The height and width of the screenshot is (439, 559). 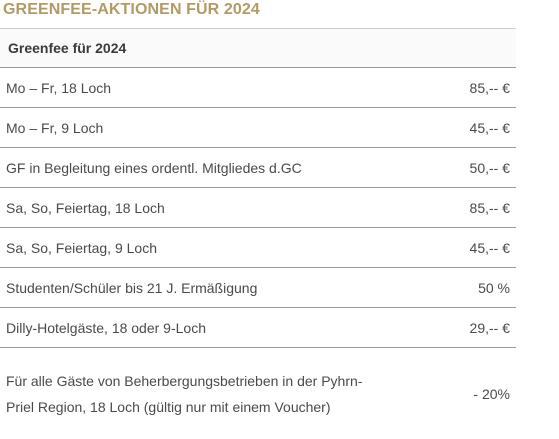 I want to click on row-price: 29,-- €, so click(x=489, y=327).